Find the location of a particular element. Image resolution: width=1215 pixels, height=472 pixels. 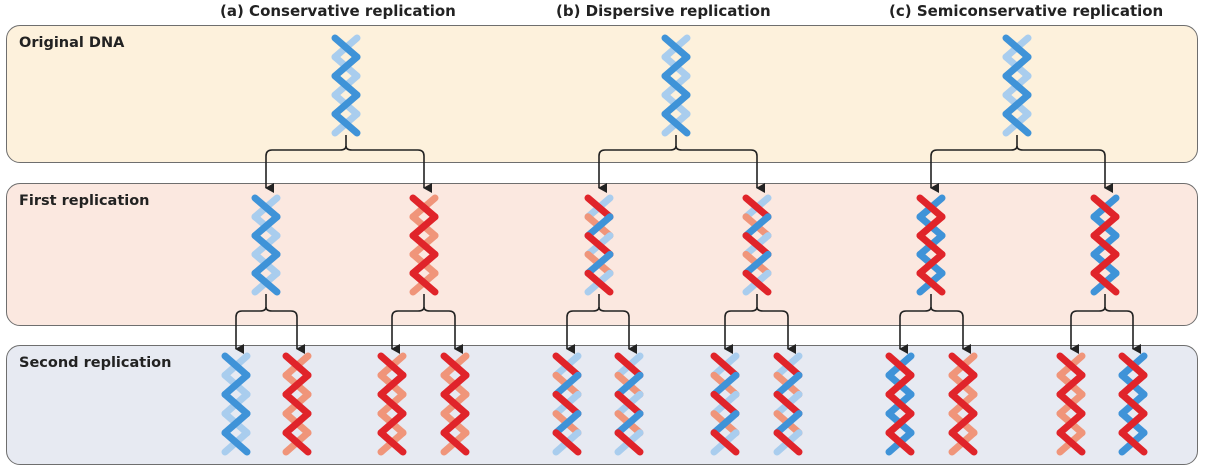

helix-original-semiconservative is located at coordinates (1017, 85).